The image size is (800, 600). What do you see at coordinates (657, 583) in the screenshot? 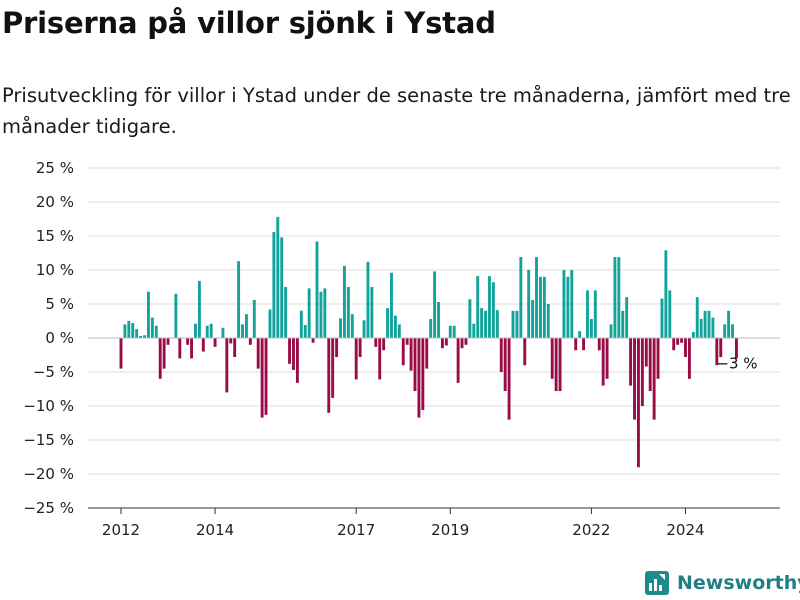
I see `newsworthy-logo-icon` at bounding box center [657, 583].